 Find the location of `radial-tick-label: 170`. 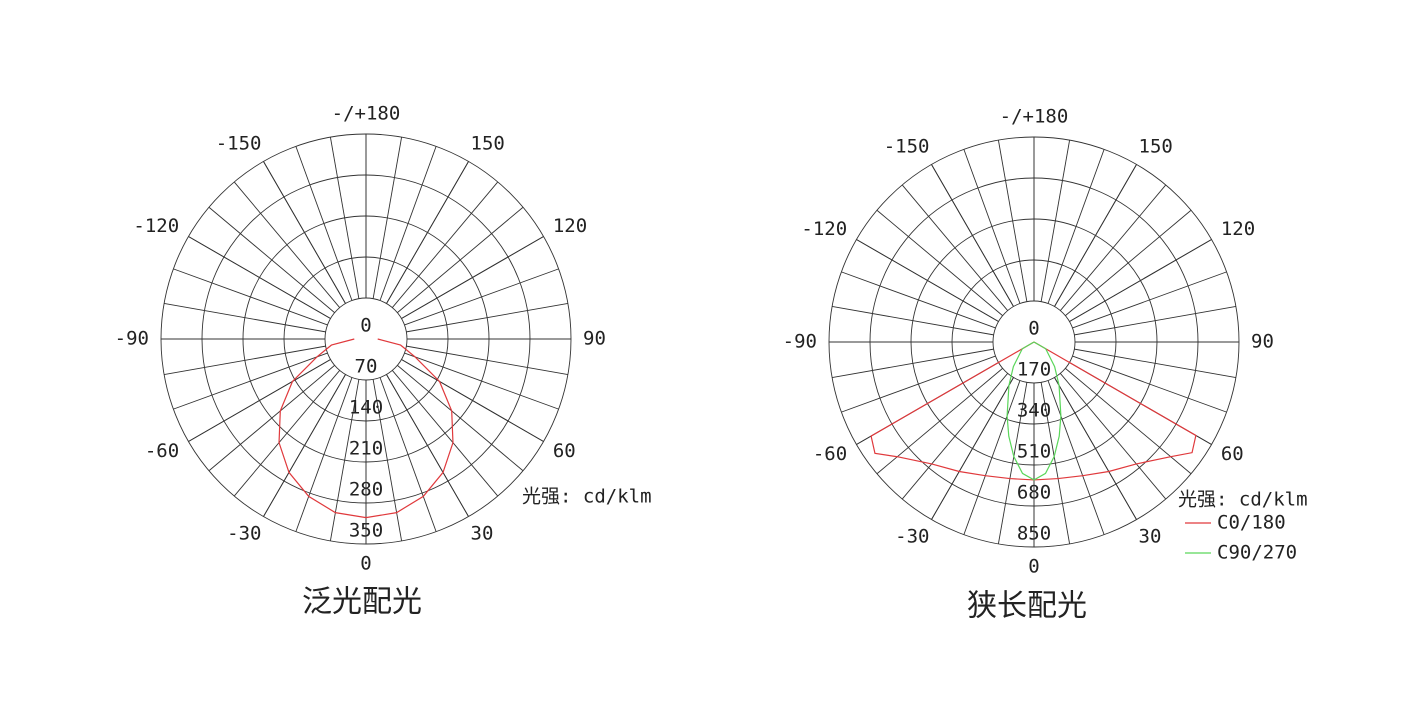

radial-tick-label: 170 is located at coordinates (1034, 370).